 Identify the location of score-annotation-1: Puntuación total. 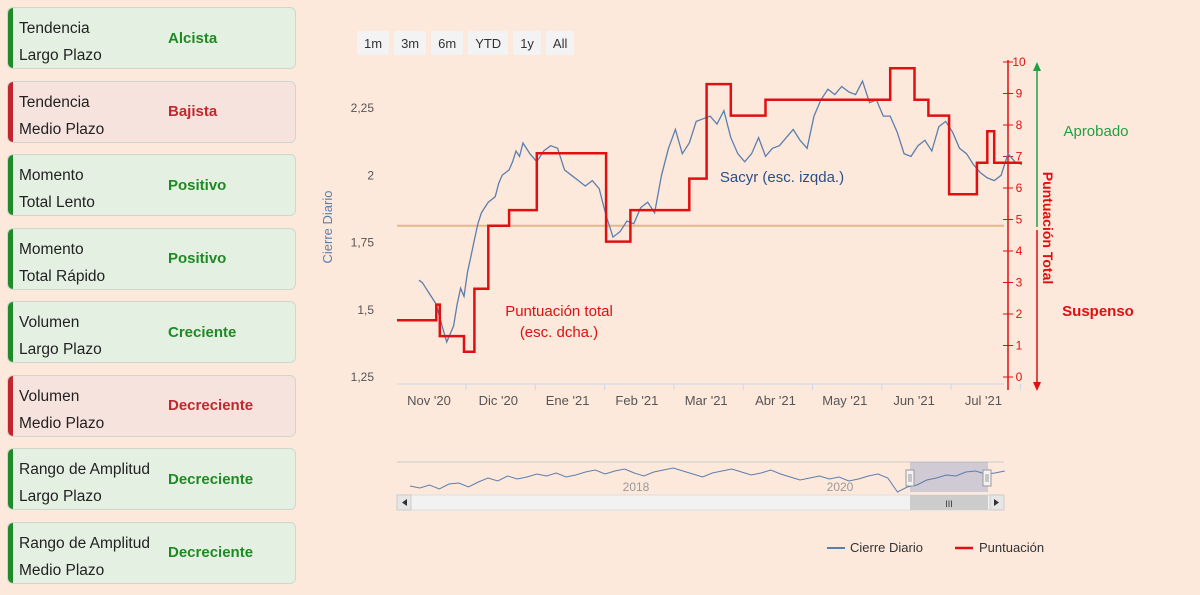
(559, 311).